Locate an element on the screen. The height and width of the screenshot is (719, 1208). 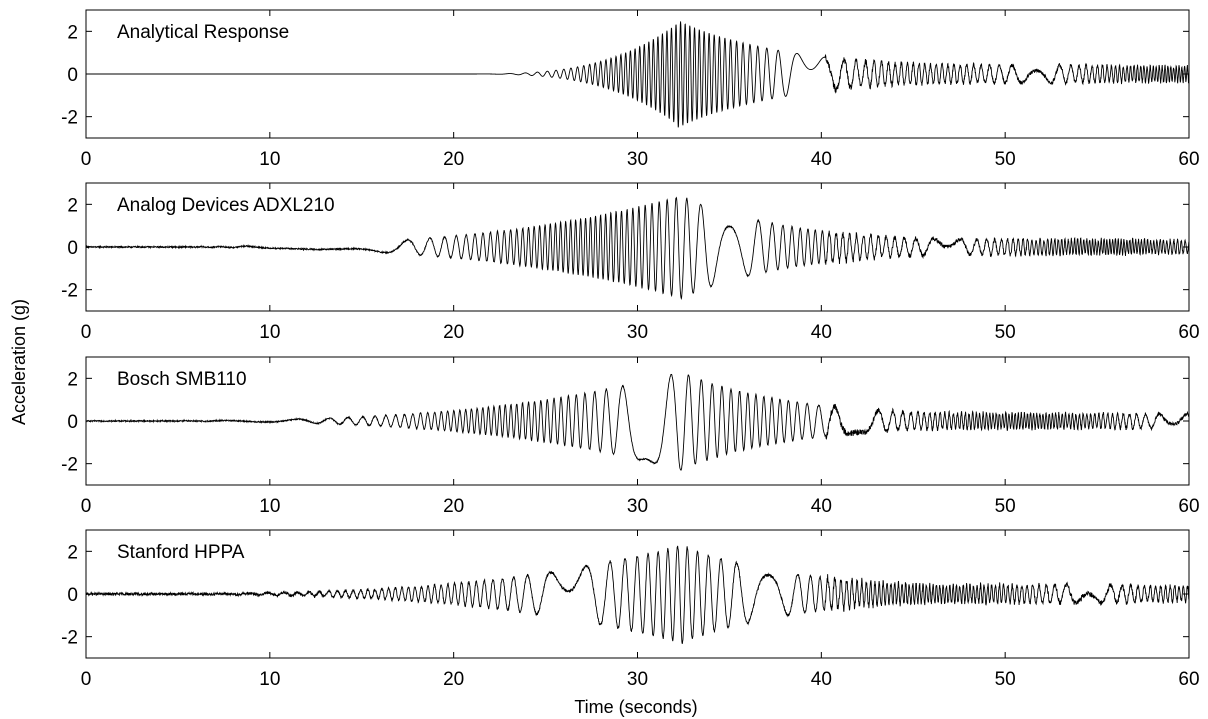
panel-title: Analog Devices ADXL210 is located at coordinates (226, 205).